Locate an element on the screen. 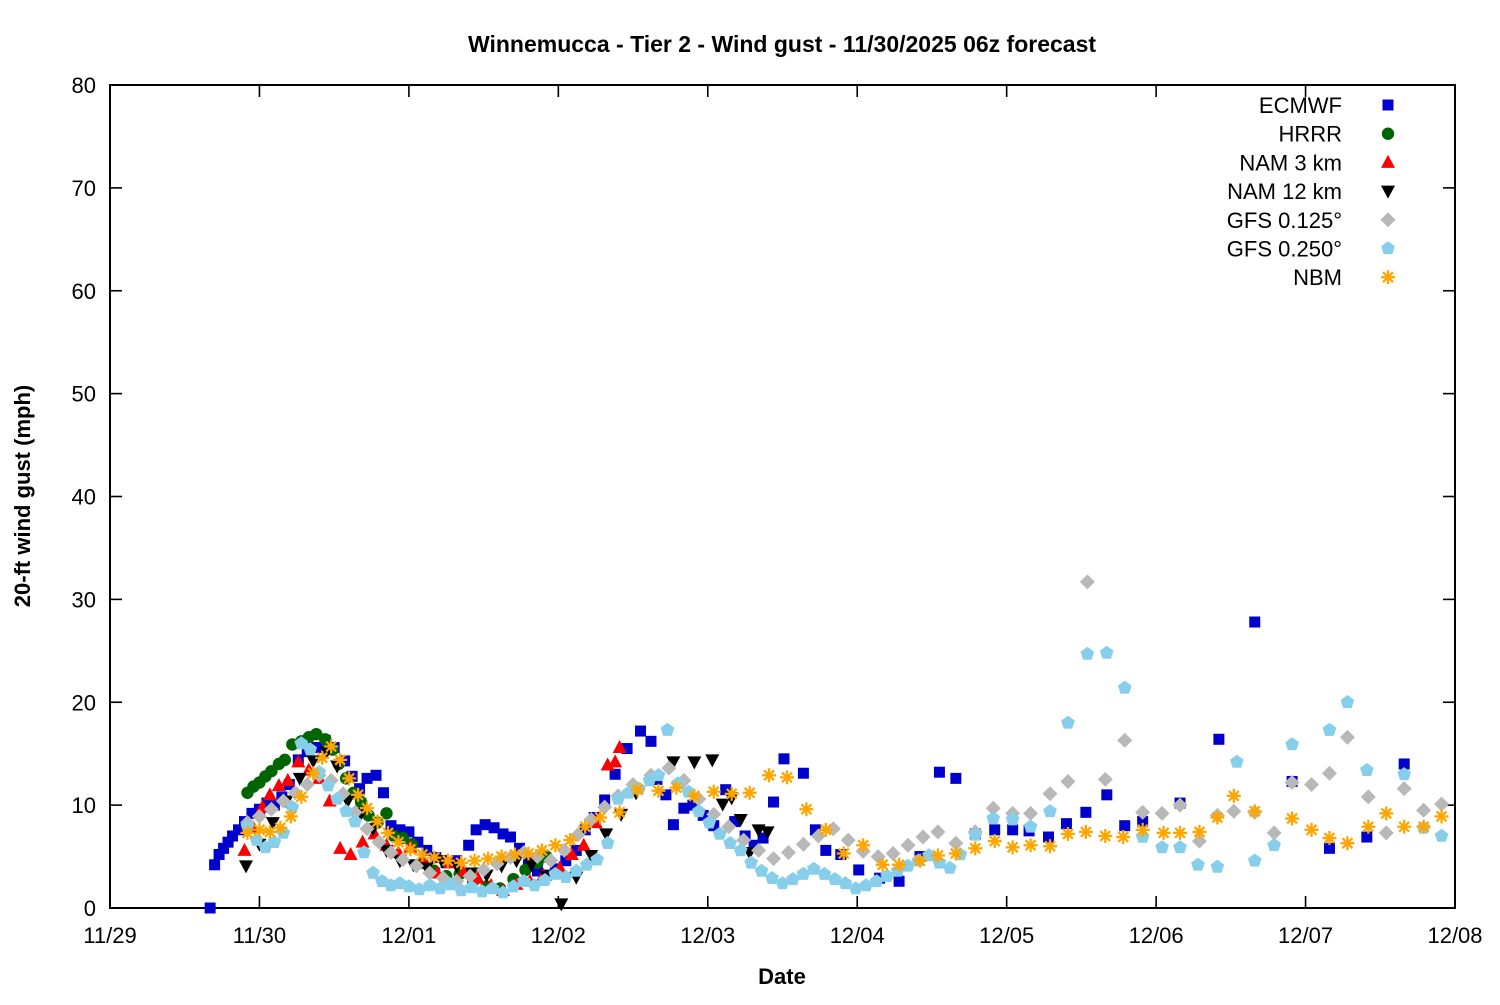 The height and width of the screenshot is (1005, 1500). x-tick-label: 12/07 is located at coordinates (1305, 935).